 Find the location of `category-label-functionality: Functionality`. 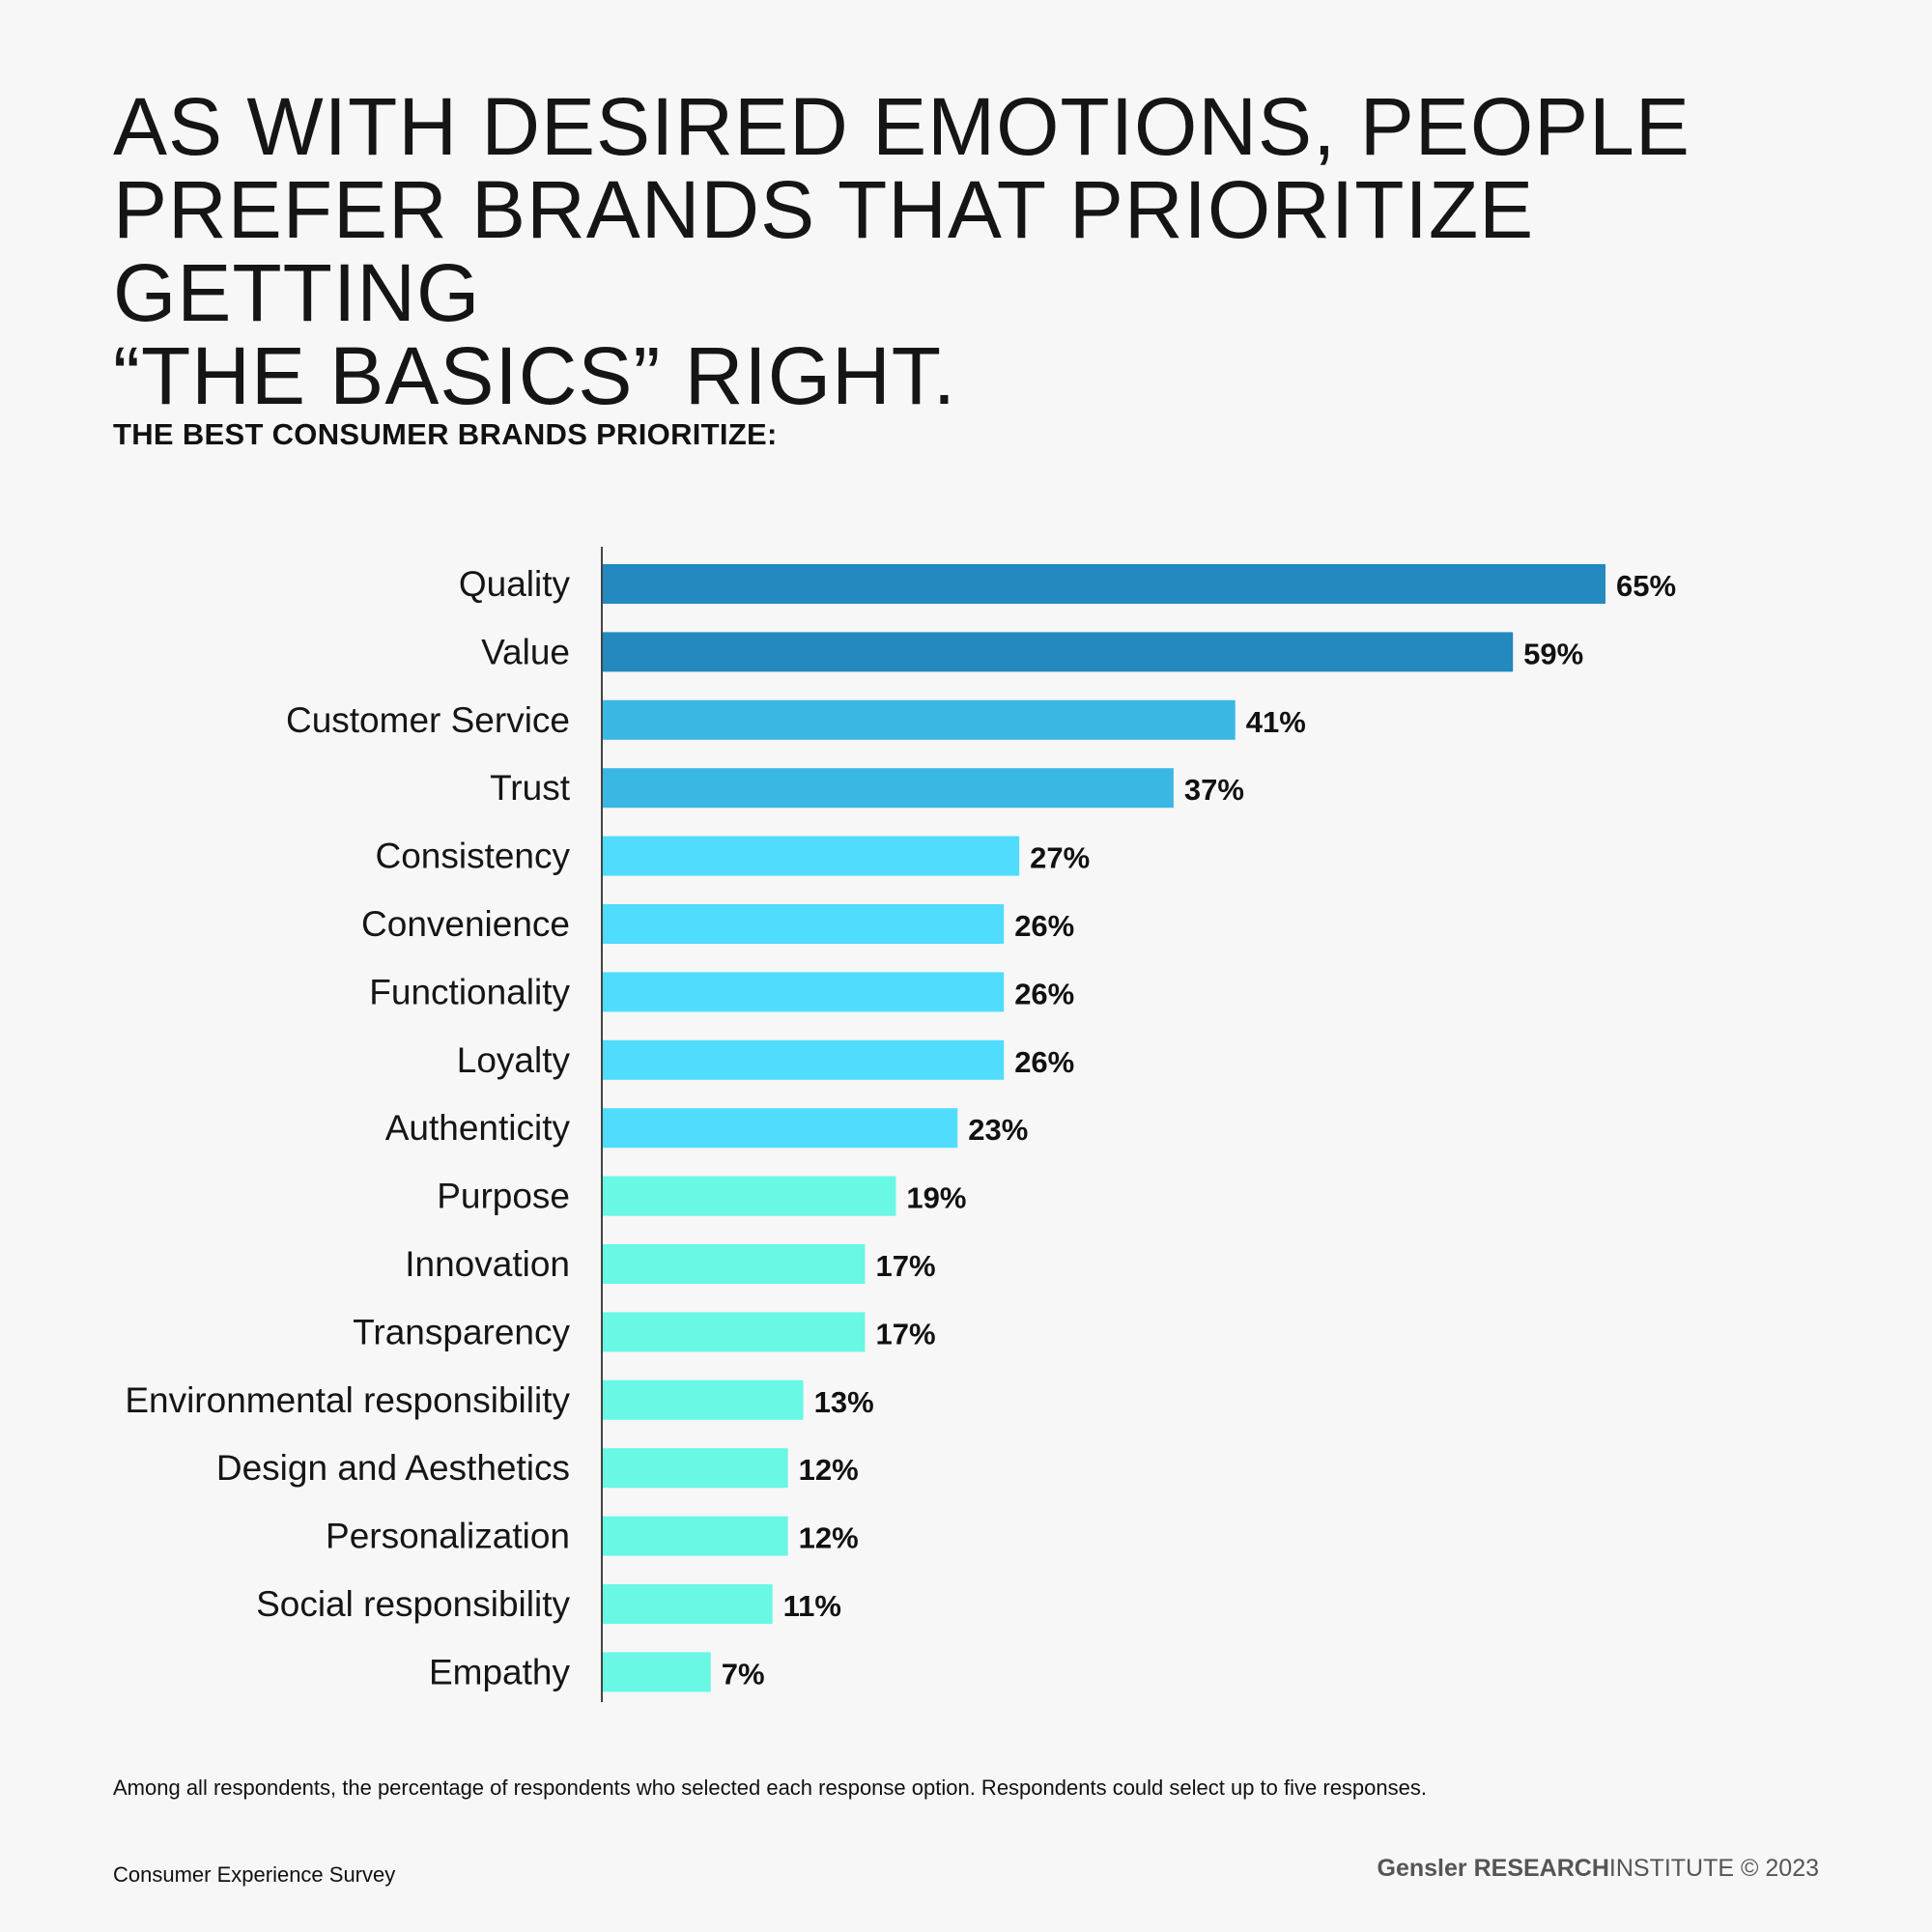

category-label-functionality: Functionality is located at coordinates (469, 992).